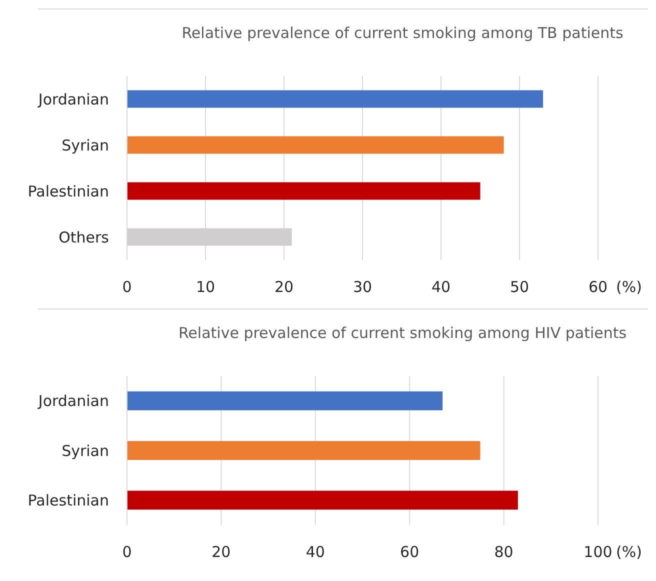 The image size is (656, 581). I want to click on x-tick-label: 100, so click(598, 552).